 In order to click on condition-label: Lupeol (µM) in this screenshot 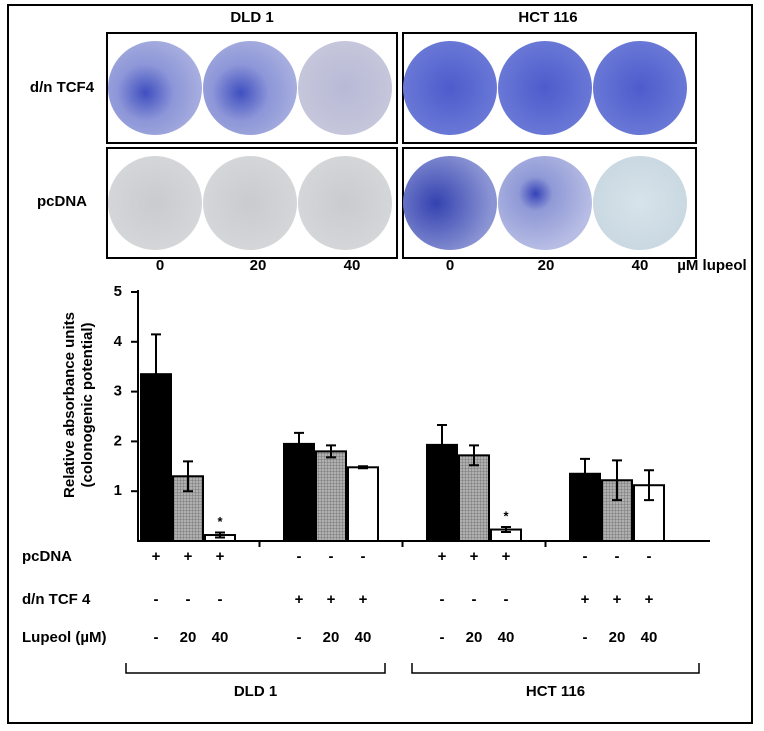, I will do `click(64, 637)`.